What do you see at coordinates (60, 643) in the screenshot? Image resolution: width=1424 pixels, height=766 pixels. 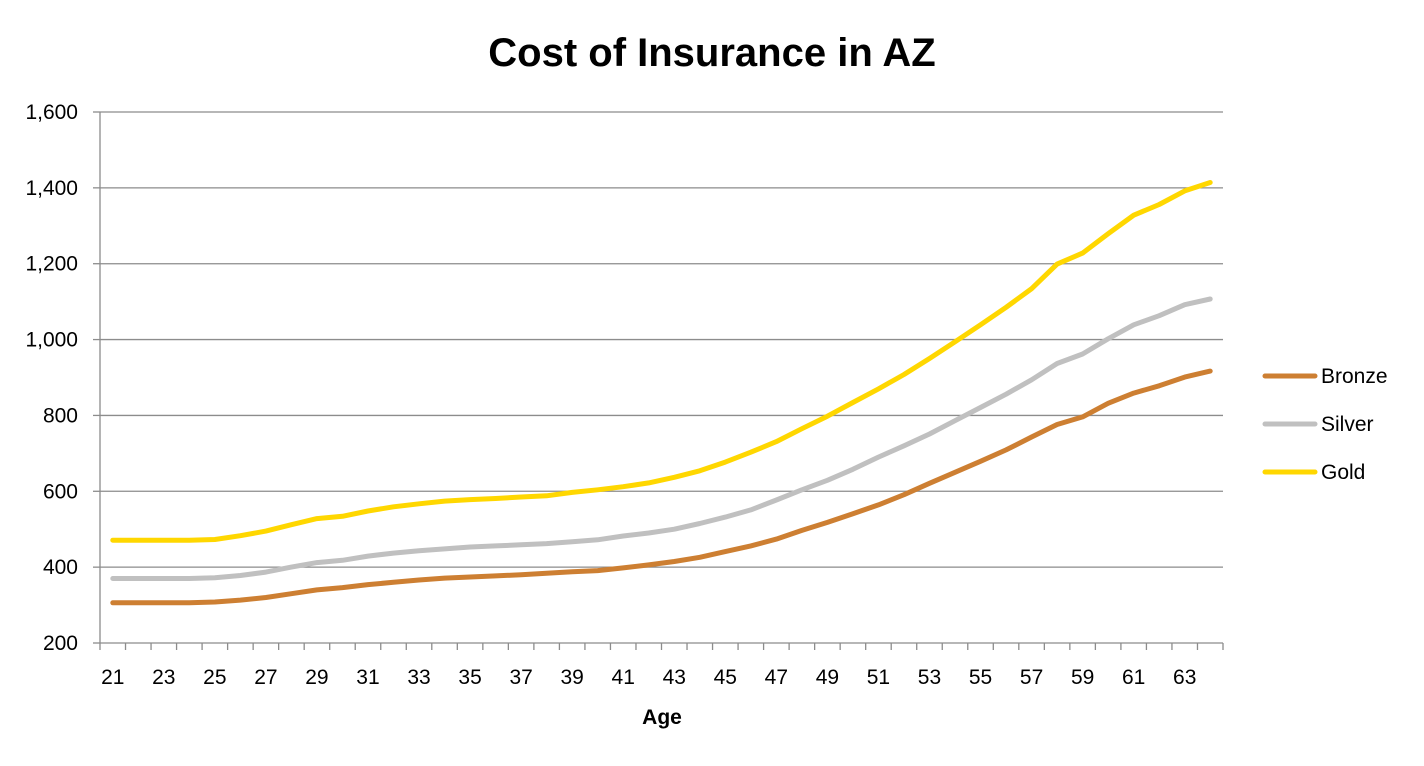 I see `y-tick-label: 200` at bounding box center [60, 643].